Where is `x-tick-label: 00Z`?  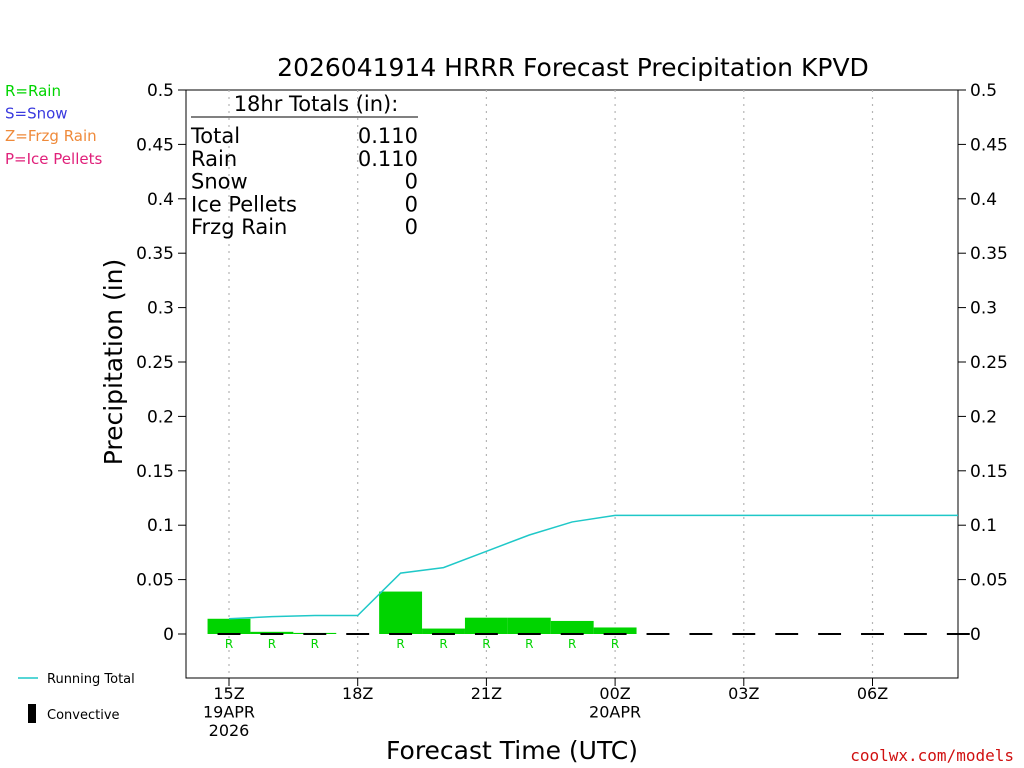
x-tick-label: 00Z is located at coordinates (614, 693).